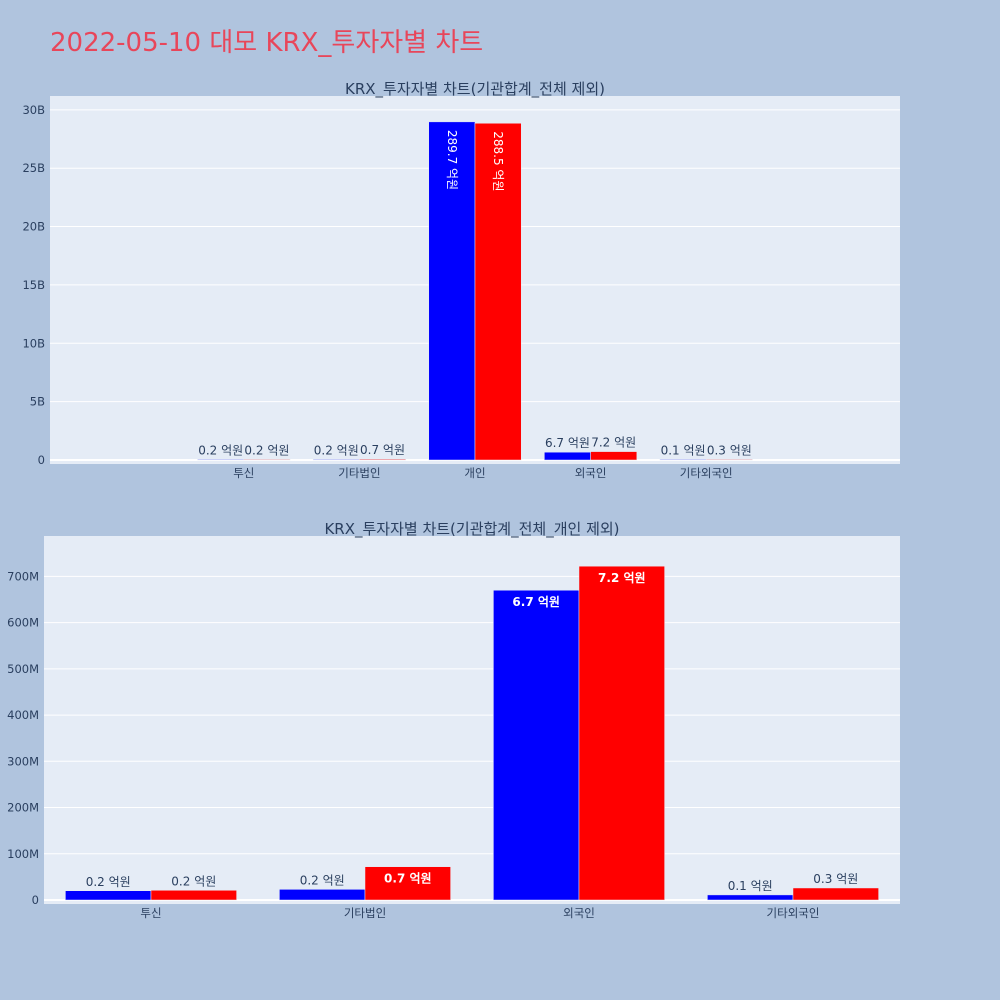  What do you see at coordinates (475, 89) in the screenshot?
I see `chart-title: KRX_투자자별 차트(기관합계_전체 제외)` at bounding box center [475, 89].